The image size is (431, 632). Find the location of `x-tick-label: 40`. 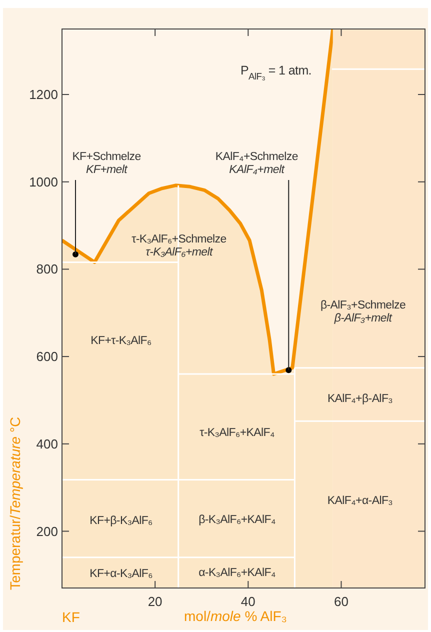

x-tick-label: 40 is located at coordinates (248, 601).